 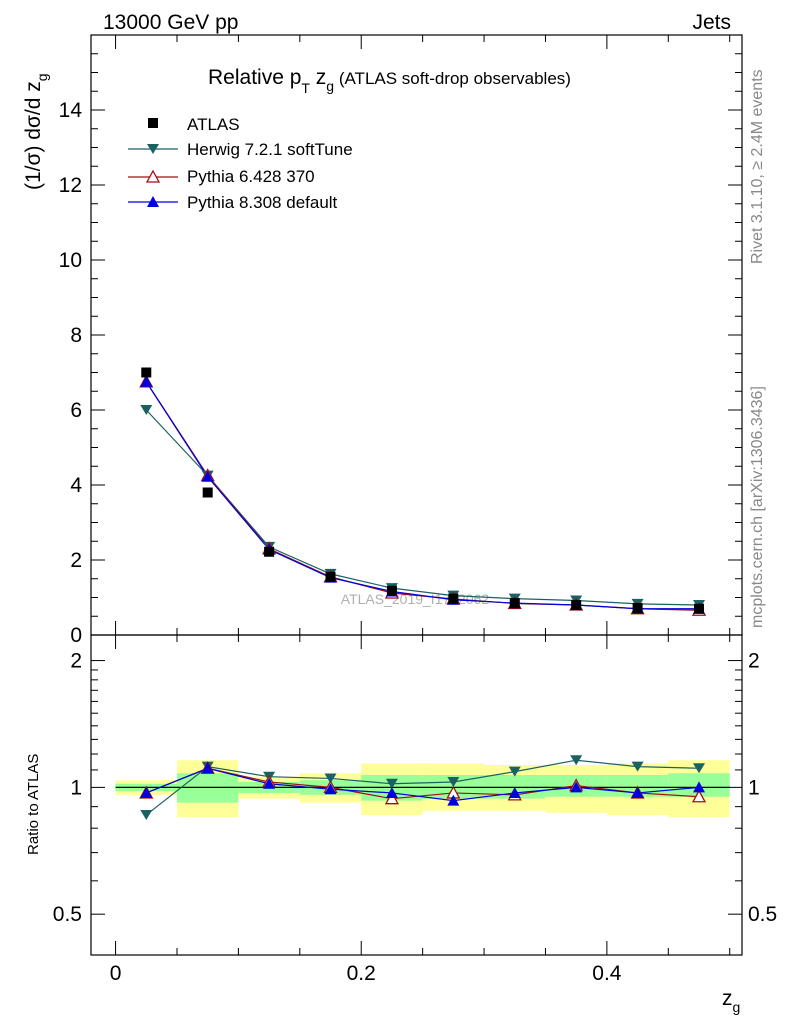 What do you see at coordinates (422, 507) in the screenshot?
I see `series-line-herwig` at bounding box center [422, 507].